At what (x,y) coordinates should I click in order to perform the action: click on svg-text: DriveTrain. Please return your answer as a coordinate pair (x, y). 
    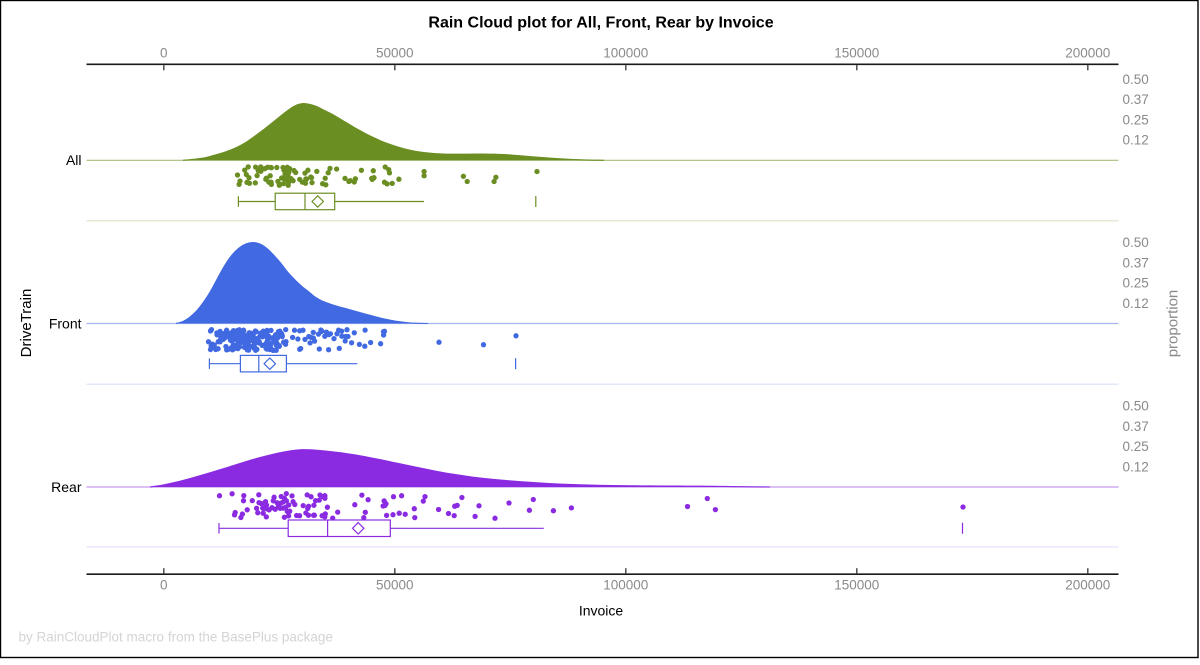
    Looking at the image, I should click on (26, 323).